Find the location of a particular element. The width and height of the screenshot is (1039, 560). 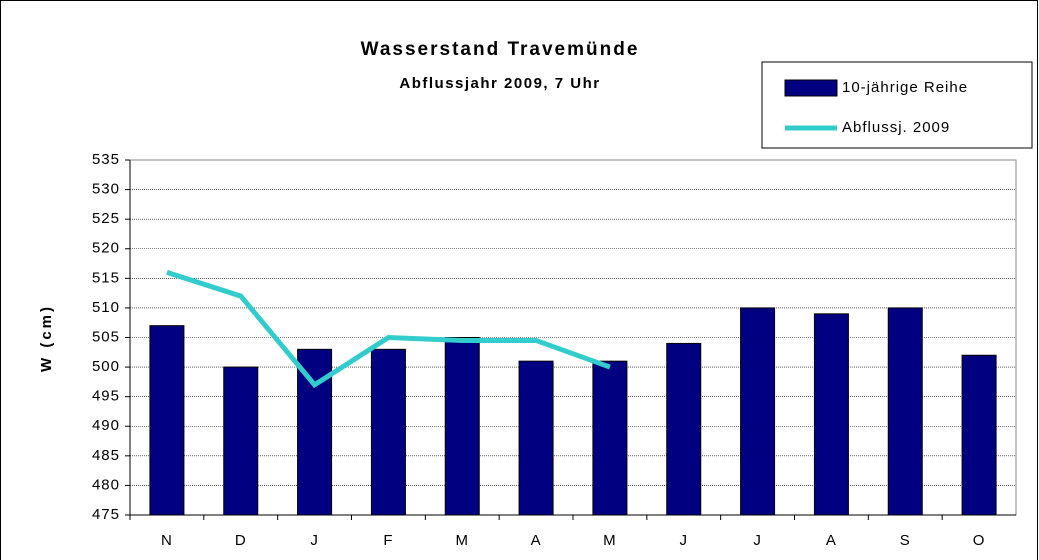

legend-label: Abflussj. 2009 is located at coordinates (896, 127).